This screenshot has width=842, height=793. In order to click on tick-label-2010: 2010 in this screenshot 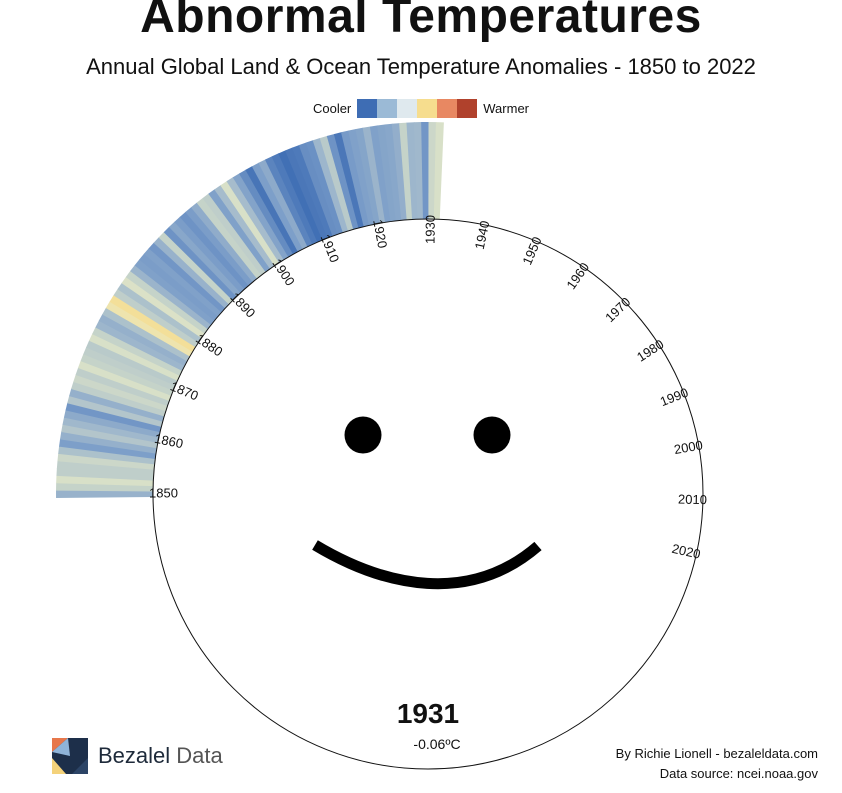, I will do `click(692, 500)`.